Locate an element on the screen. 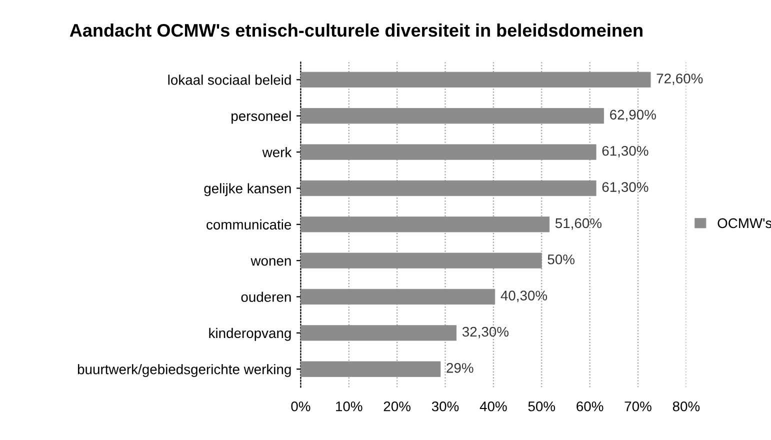  x-tick-label: 70% is located at coordinates (638, 406).